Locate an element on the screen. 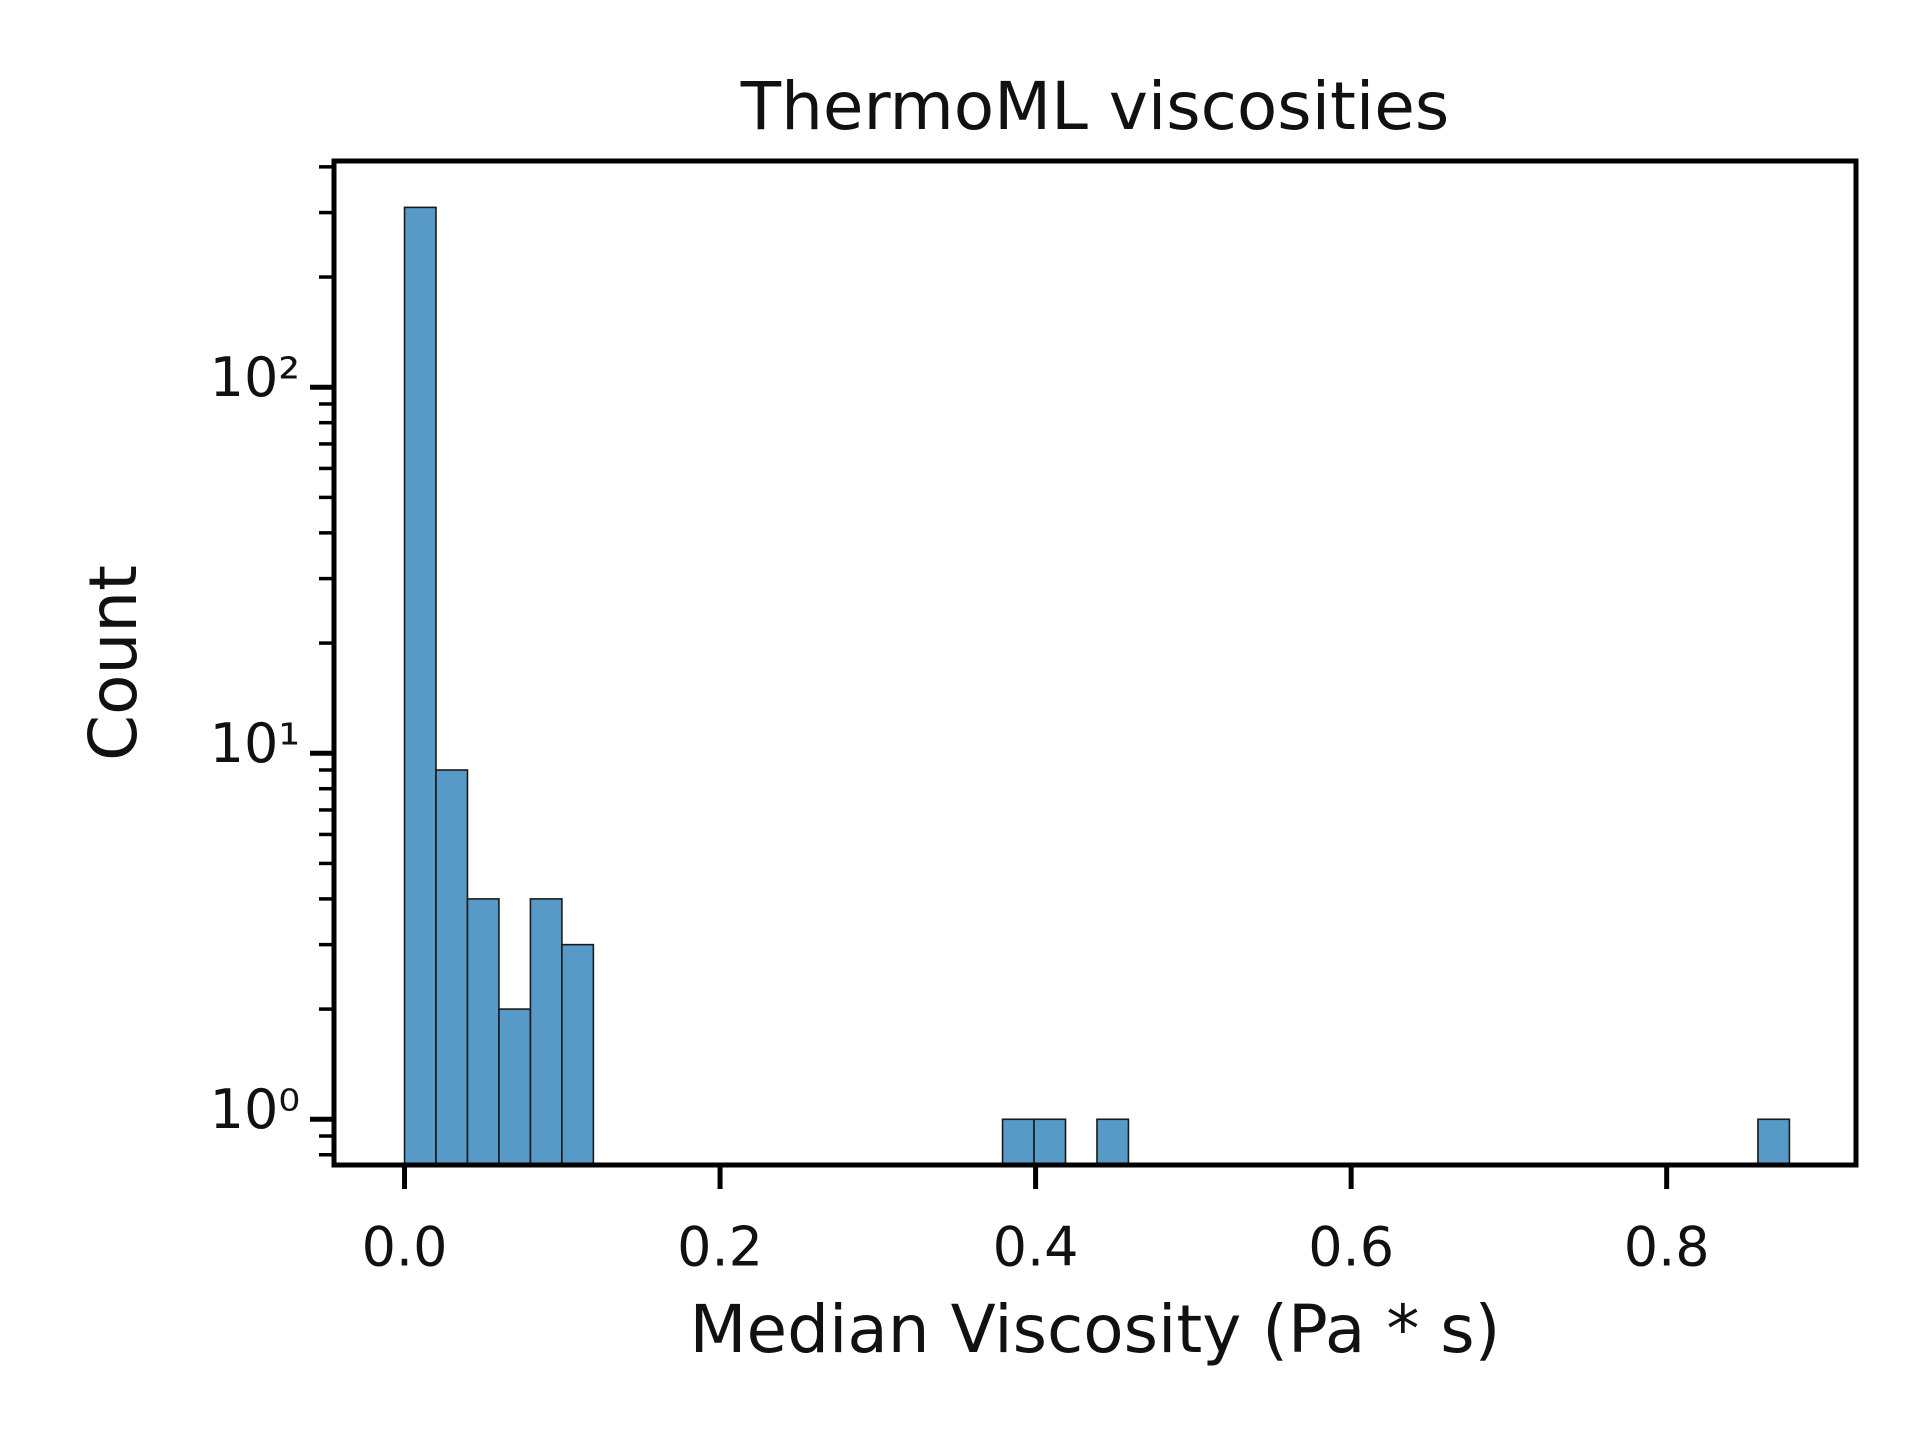  y-tick-label: 10² is located at coordinates (255, 377).